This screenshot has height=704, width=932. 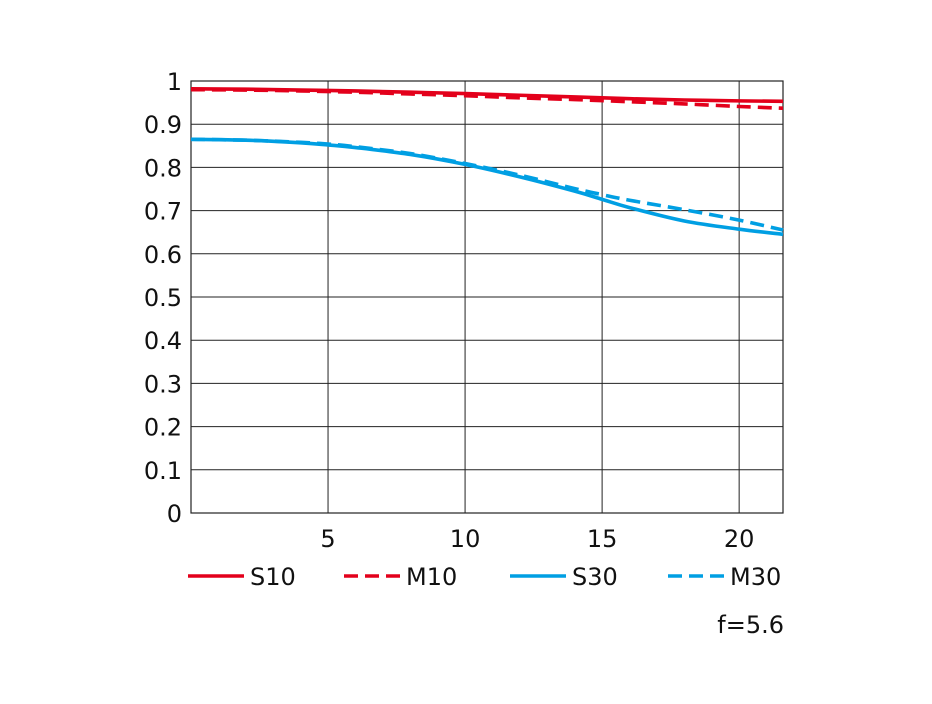 I want to click on x-tick-label: 20, so click(x=739, y=539).